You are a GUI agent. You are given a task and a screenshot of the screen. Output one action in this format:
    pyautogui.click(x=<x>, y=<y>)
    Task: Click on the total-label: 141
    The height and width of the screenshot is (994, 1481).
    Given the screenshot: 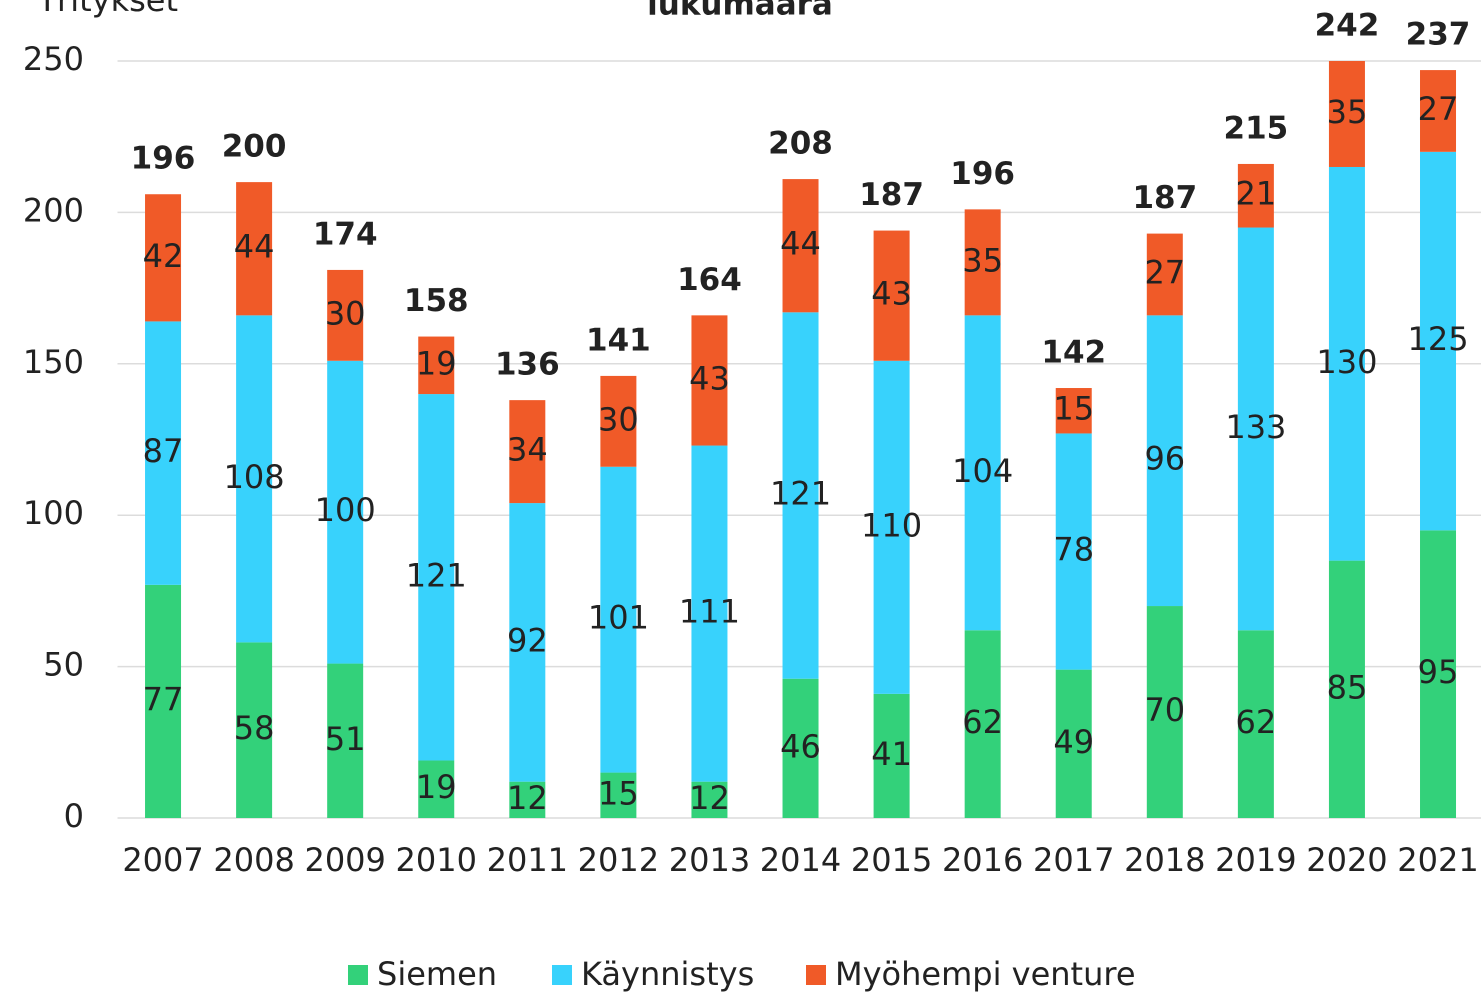 What is the action you would take?
    pyautogui.click(x=618, y=340)
    